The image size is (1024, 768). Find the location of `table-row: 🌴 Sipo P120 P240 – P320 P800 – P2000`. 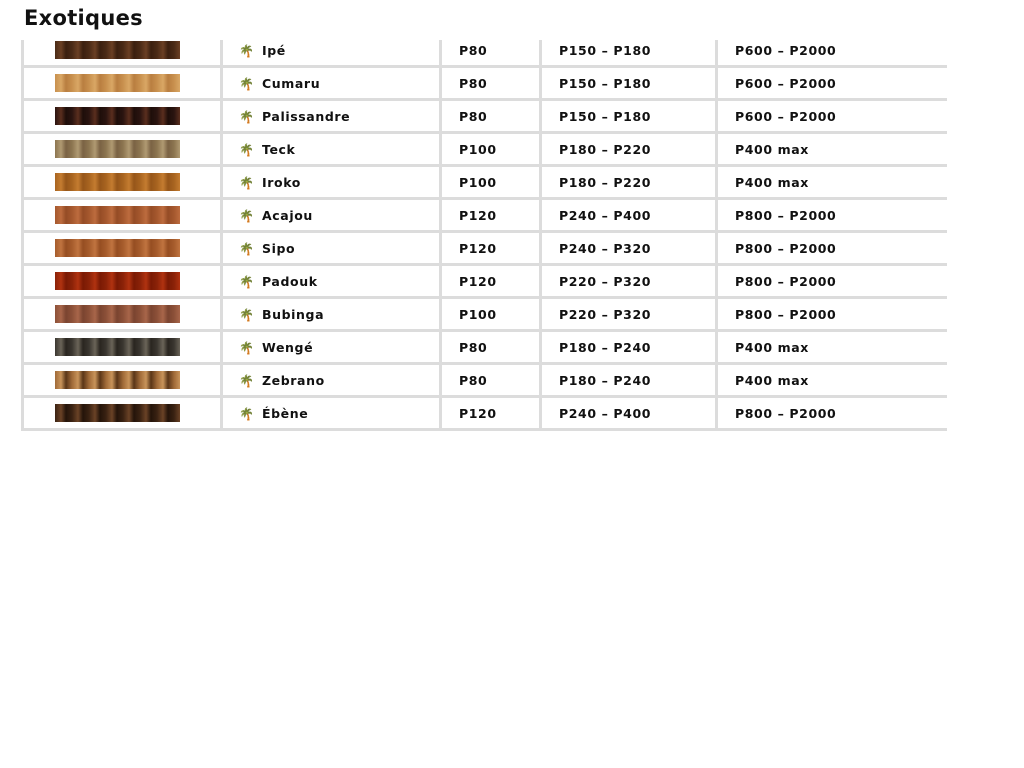

table-row: 🌴 Sipo P120 P240 – P320 P800 – P2000 is located at coordinates (484, 248).